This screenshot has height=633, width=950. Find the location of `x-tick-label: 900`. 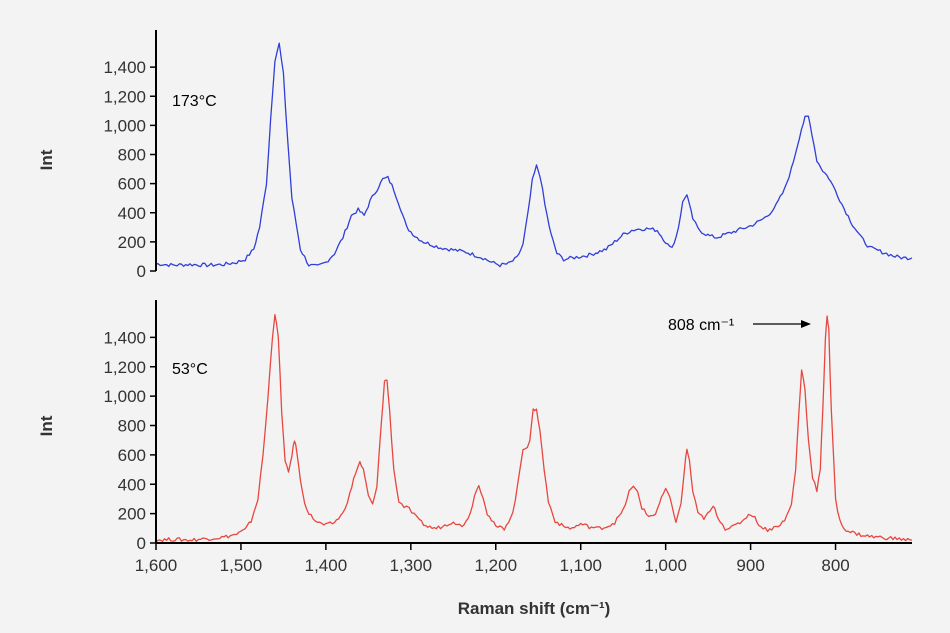

x-tick-label: 900 is located at coordinates (750, 565).